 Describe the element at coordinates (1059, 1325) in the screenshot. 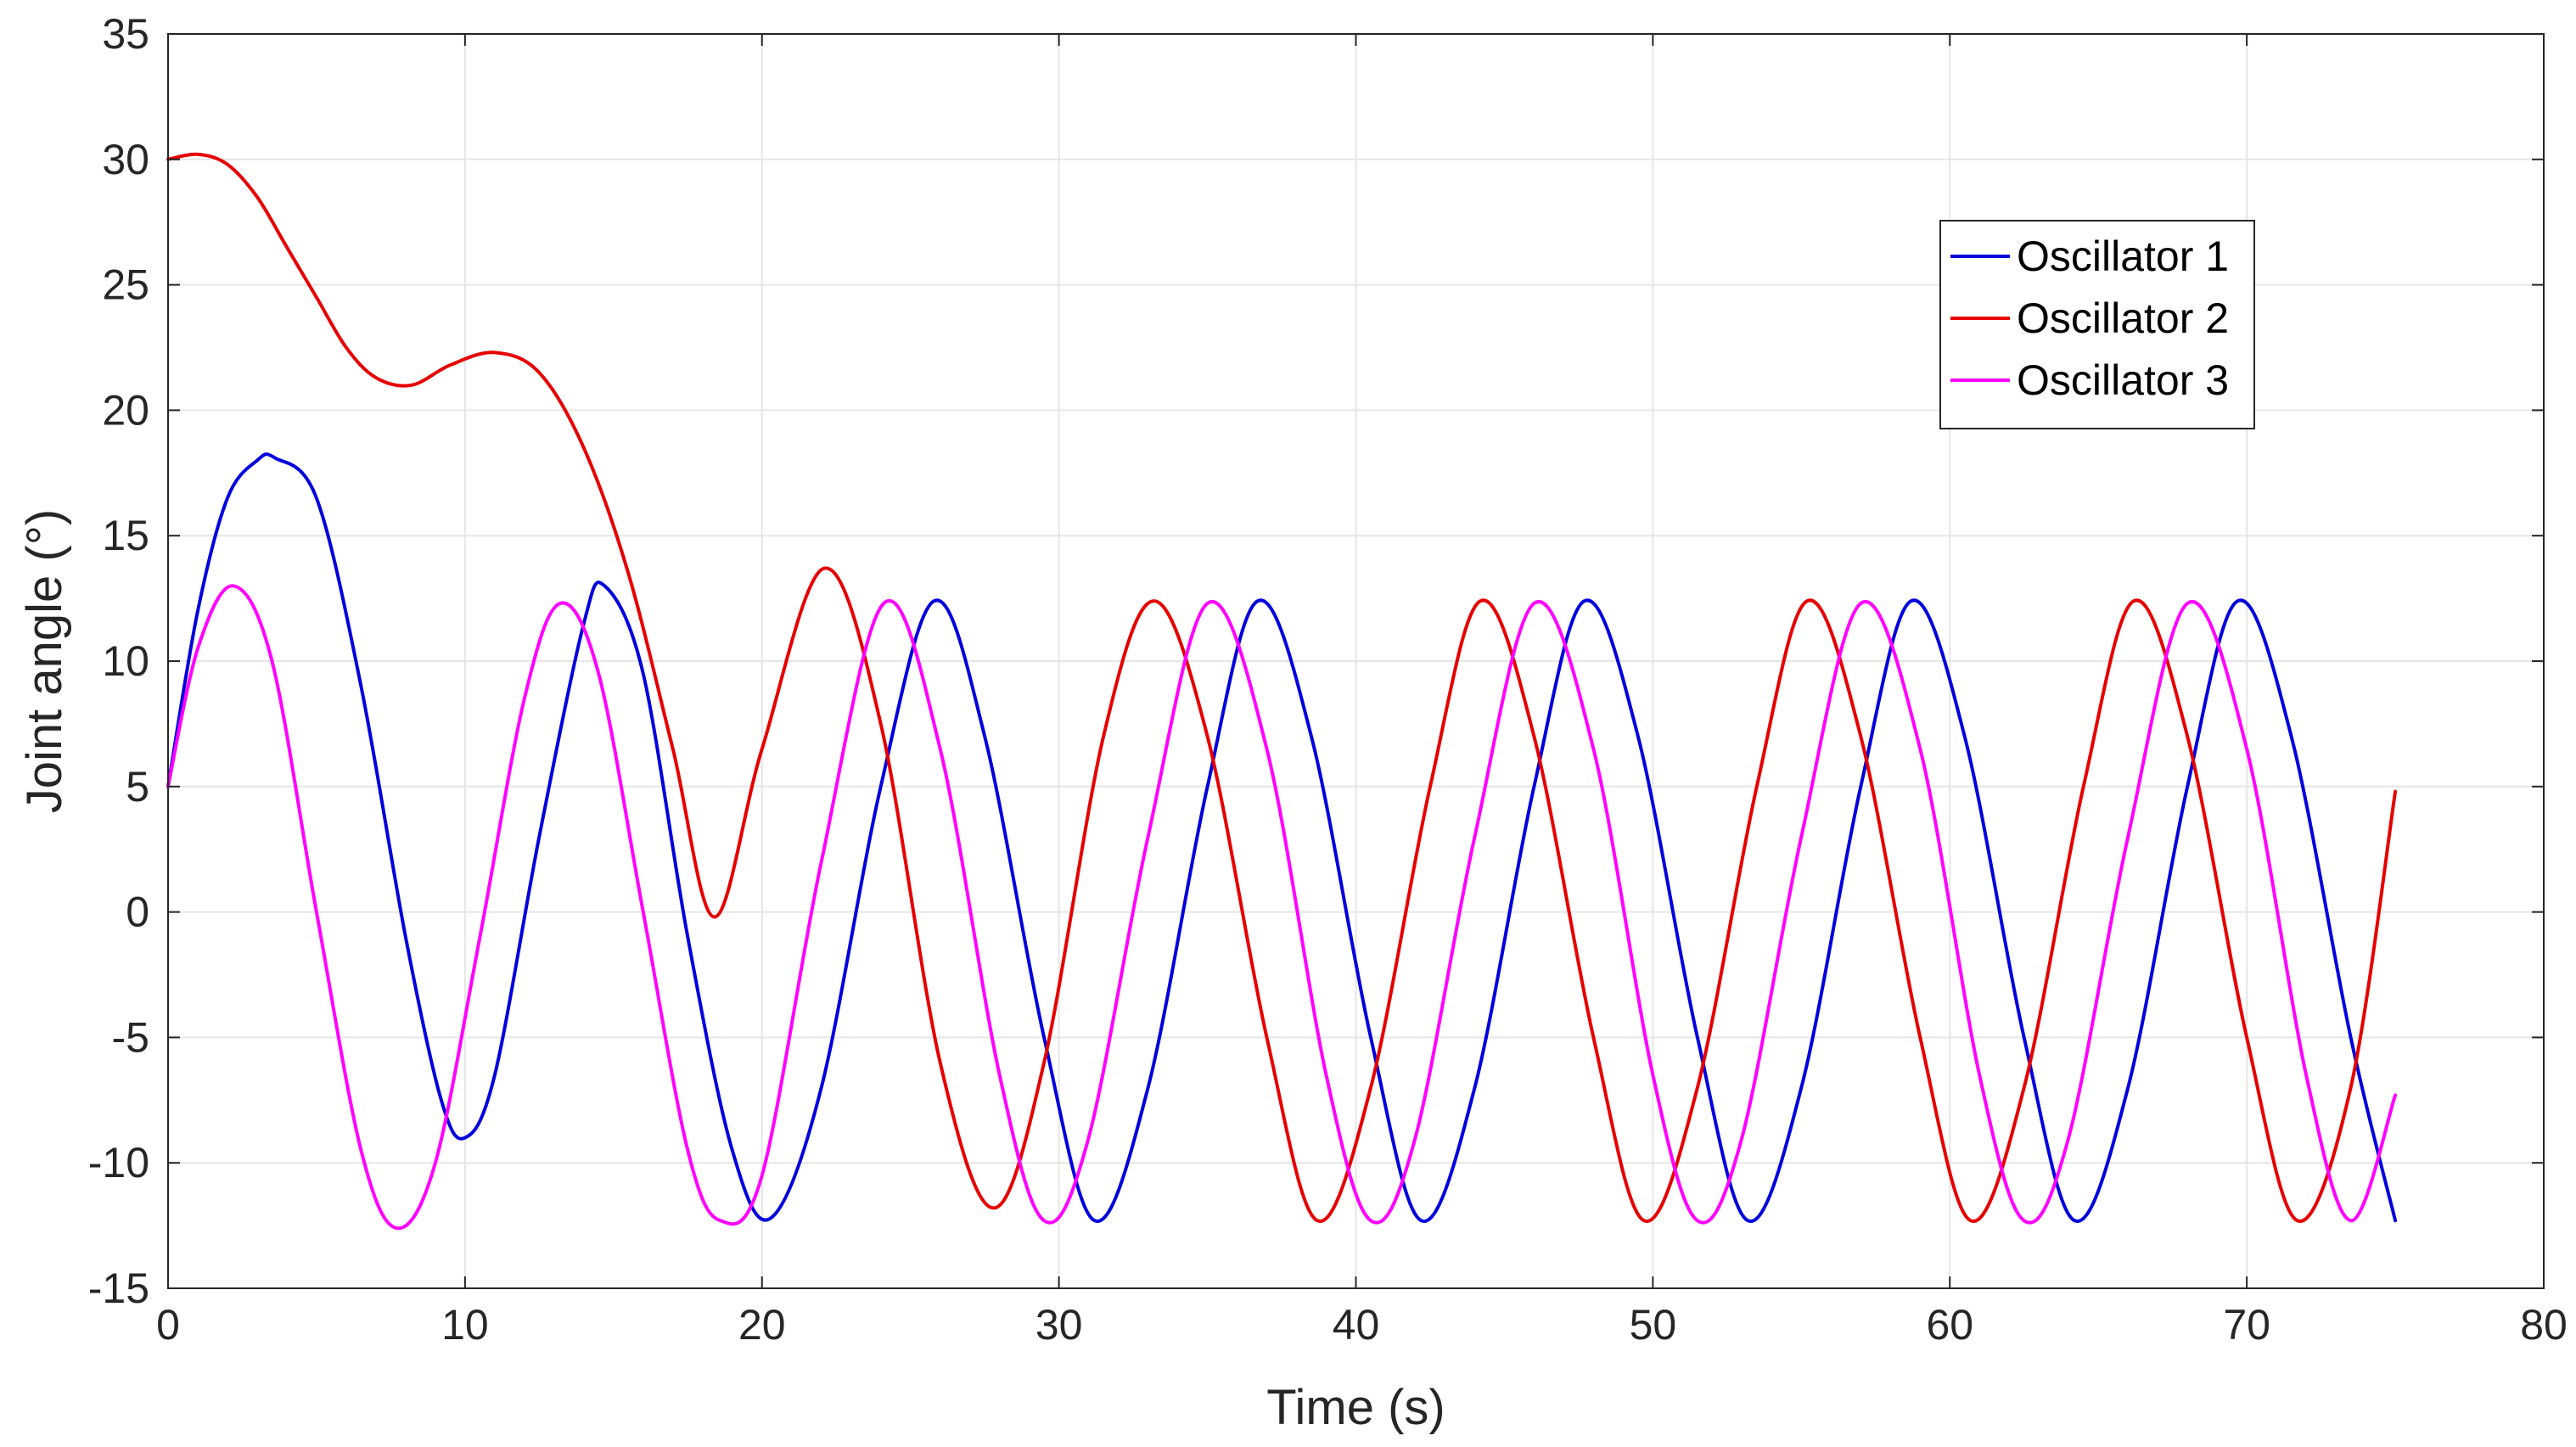

I see `x-tick-label: 30` at that location.